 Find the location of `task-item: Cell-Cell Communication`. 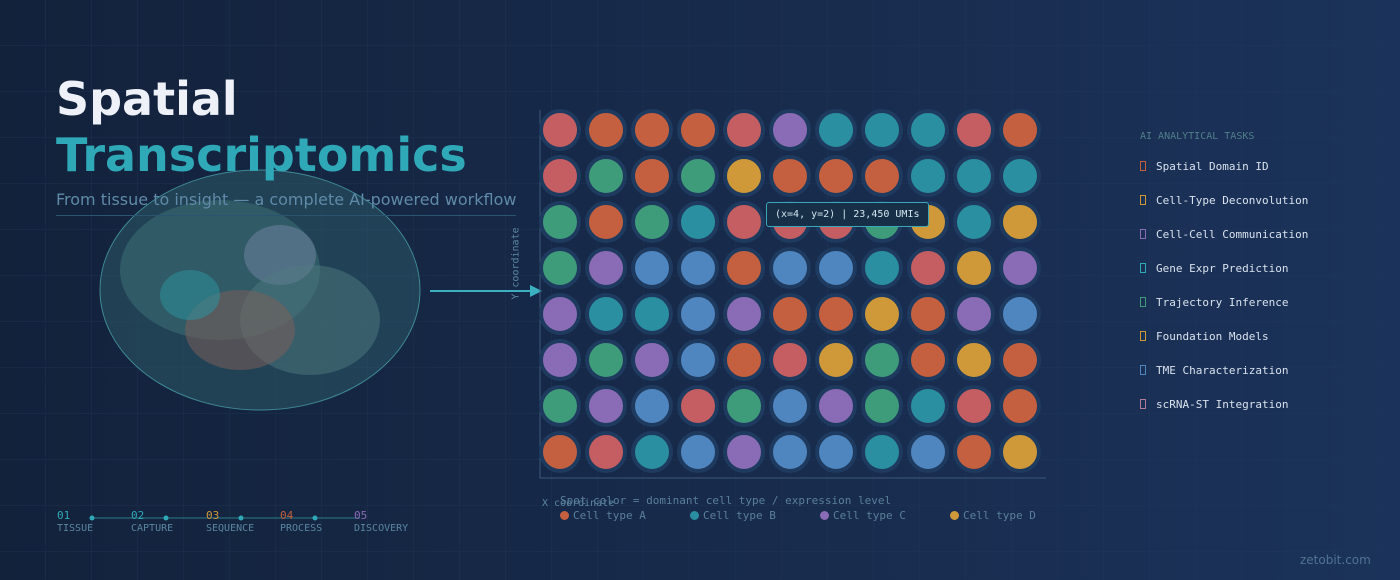

task-item: Cell-Cell Communication is located at coordinates (1224, 234).